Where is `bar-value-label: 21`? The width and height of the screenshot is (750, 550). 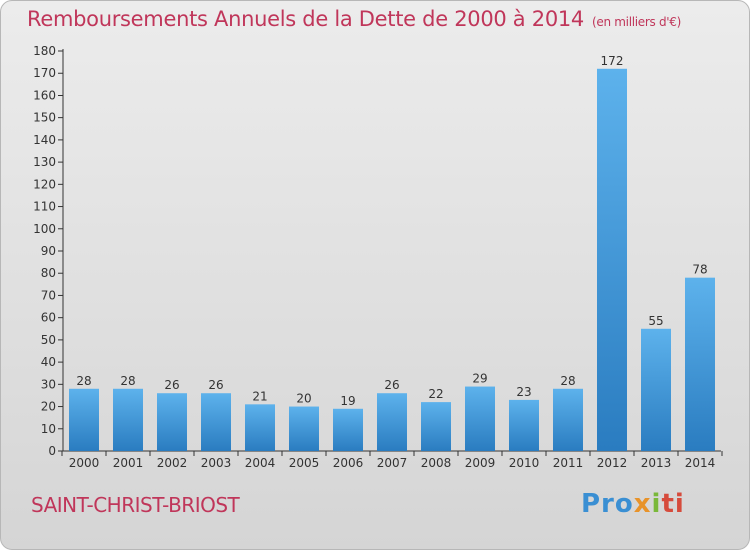
bar-value-label: 21 is located at coordinates (259, 396).